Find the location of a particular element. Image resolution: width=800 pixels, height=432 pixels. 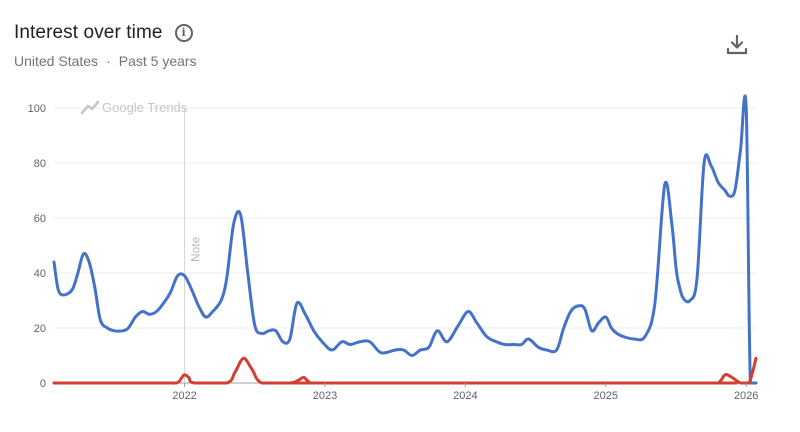

x-axis-ticks: 2022 2023 2024 2025 2026 is located at coordinates (465, 392).